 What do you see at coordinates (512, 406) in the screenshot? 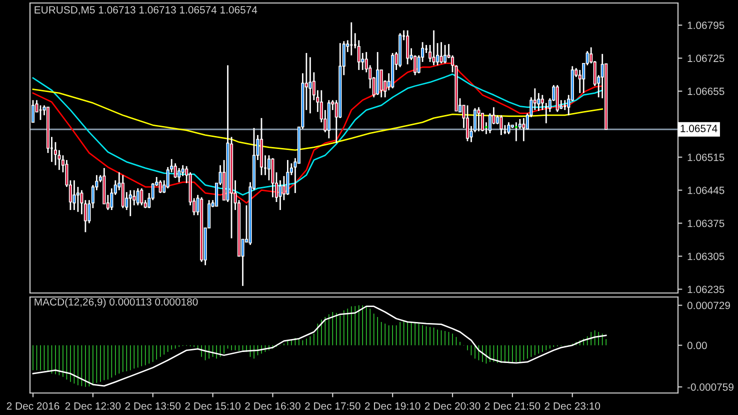
I see `x-tick-label: 2 Dec 21:50` at bounding box center [512, 406].